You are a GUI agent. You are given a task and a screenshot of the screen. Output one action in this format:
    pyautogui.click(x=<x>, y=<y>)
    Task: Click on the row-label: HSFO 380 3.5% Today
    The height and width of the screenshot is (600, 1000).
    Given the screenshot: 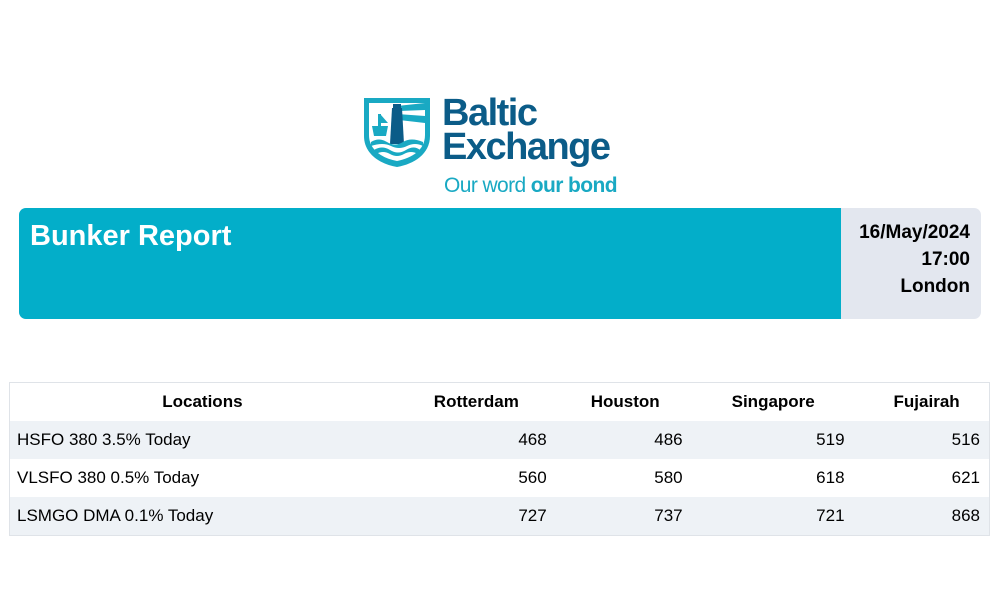 What is the action you would take?
    pyautogui.click(x=202, y=440)
    